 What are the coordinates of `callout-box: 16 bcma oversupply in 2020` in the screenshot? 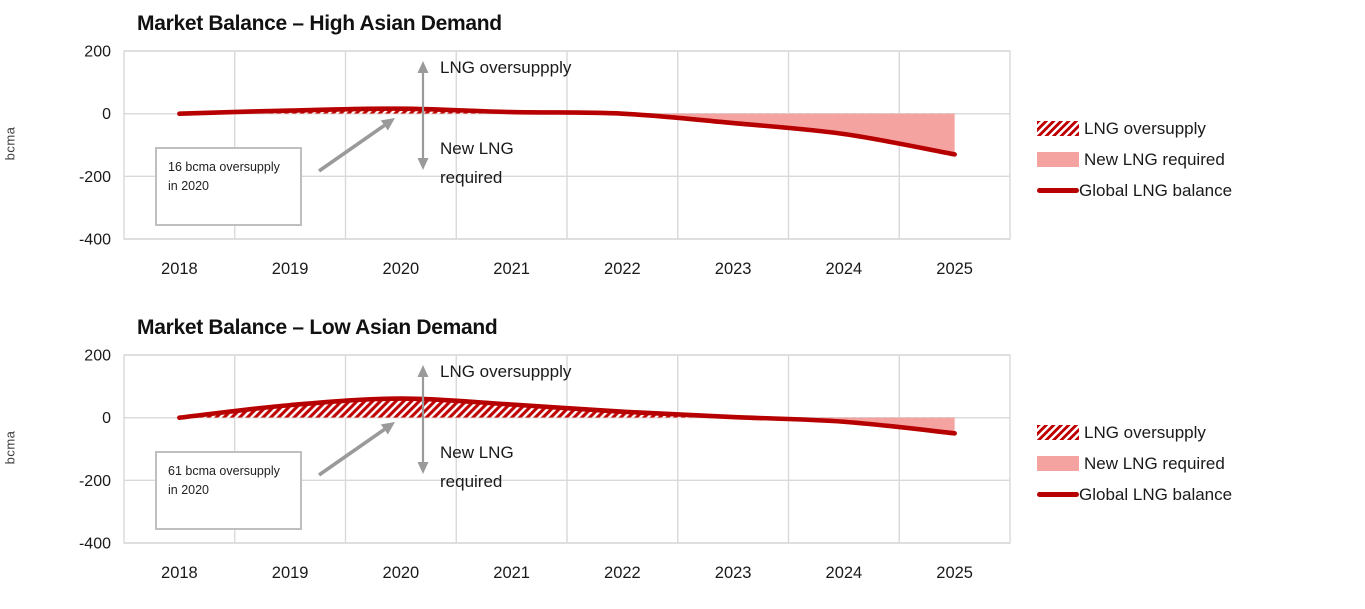 It's located at (228, 186).